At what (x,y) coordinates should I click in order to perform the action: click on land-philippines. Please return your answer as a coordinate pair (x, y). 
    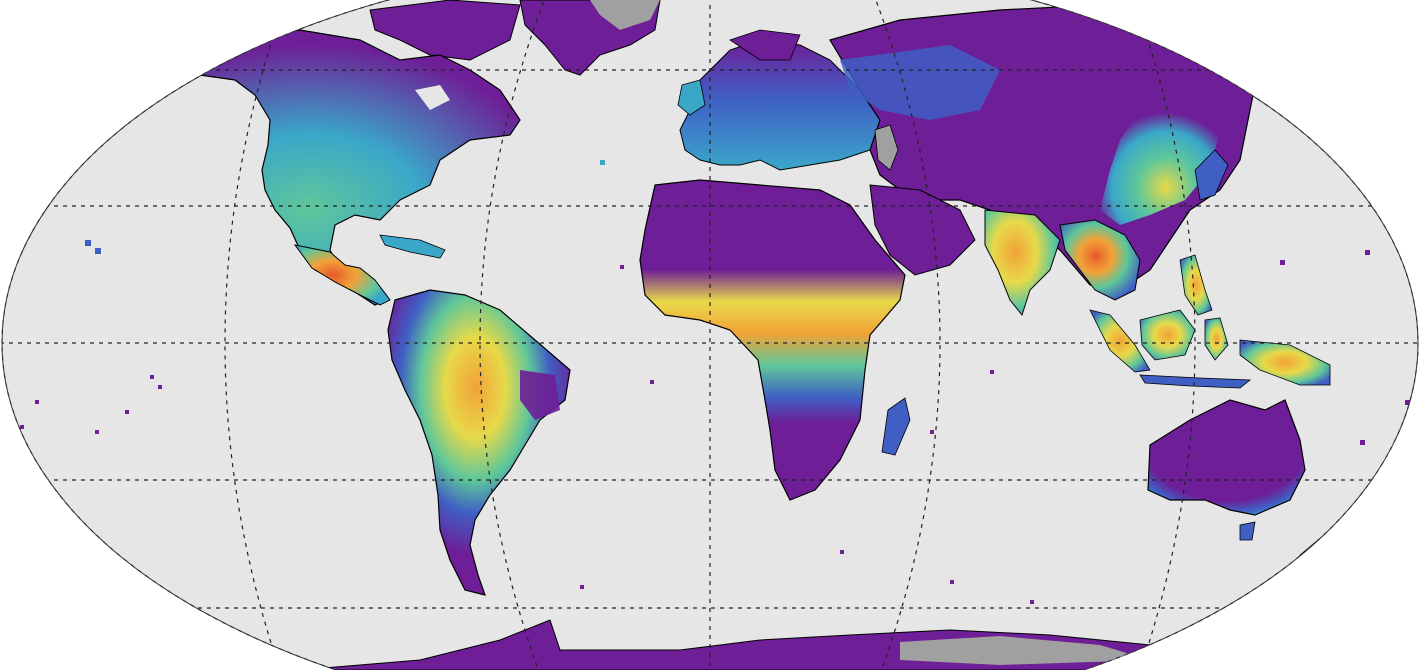
    Looking at the image, I should click on (1196, 285).